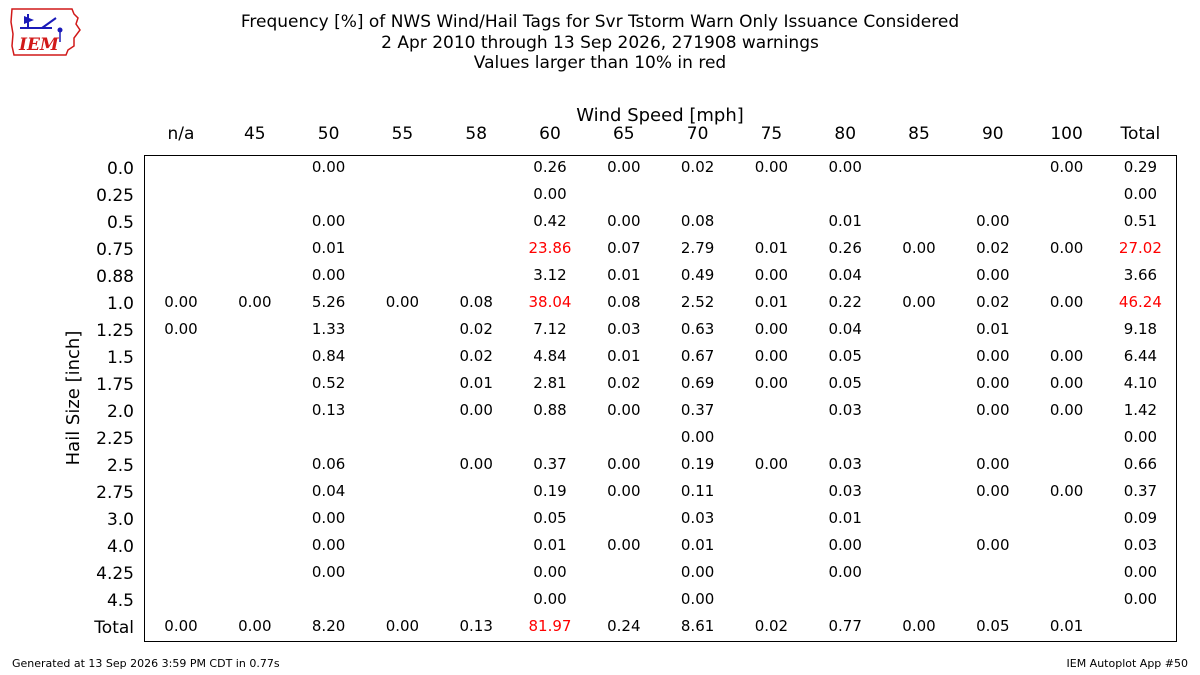 The height and width of the screenshot is (675, 1200). What do you see at coordinates (549, 221) in the screenshot?
I see `table-cell-value: 0.42` at bounding box center [549, 221].